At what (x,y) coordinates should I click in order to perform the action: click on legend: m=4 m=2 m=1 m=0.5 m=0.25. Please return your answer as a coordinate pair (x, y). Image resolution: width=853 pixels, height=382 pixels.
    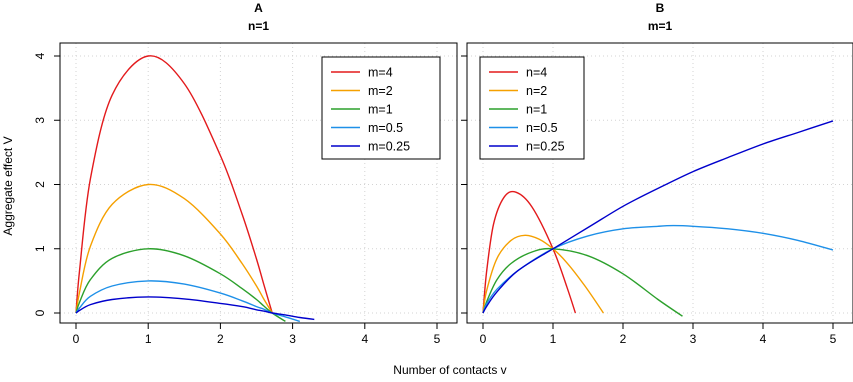
    Looking at the image, I should click on (381, 108).